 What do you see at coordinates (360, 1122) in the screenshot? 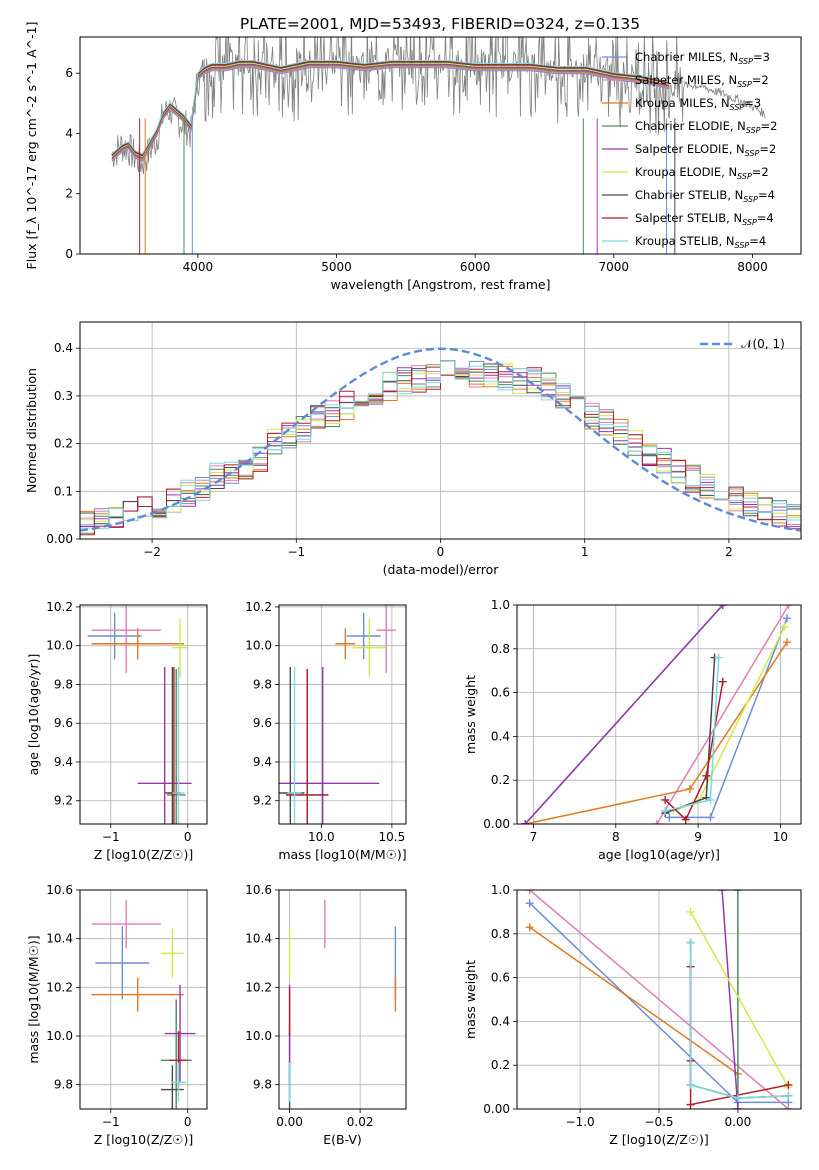
I see `x-tick-label: 0.02` at bounding box center [360, 1122].